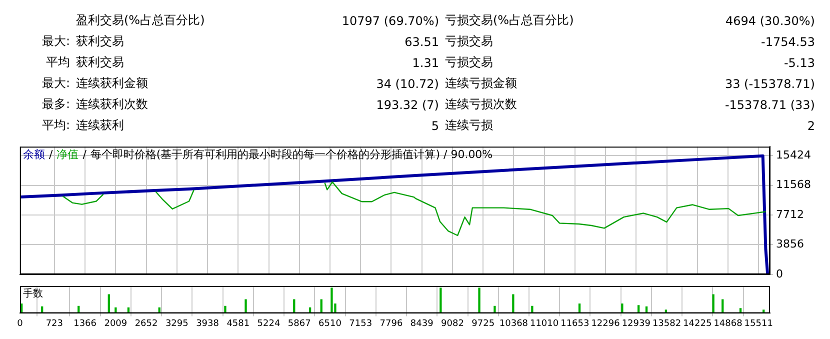 The width and height of the screenshot is (830, 339). I want to click on x-tick-label: 14868, so click(728, 323).